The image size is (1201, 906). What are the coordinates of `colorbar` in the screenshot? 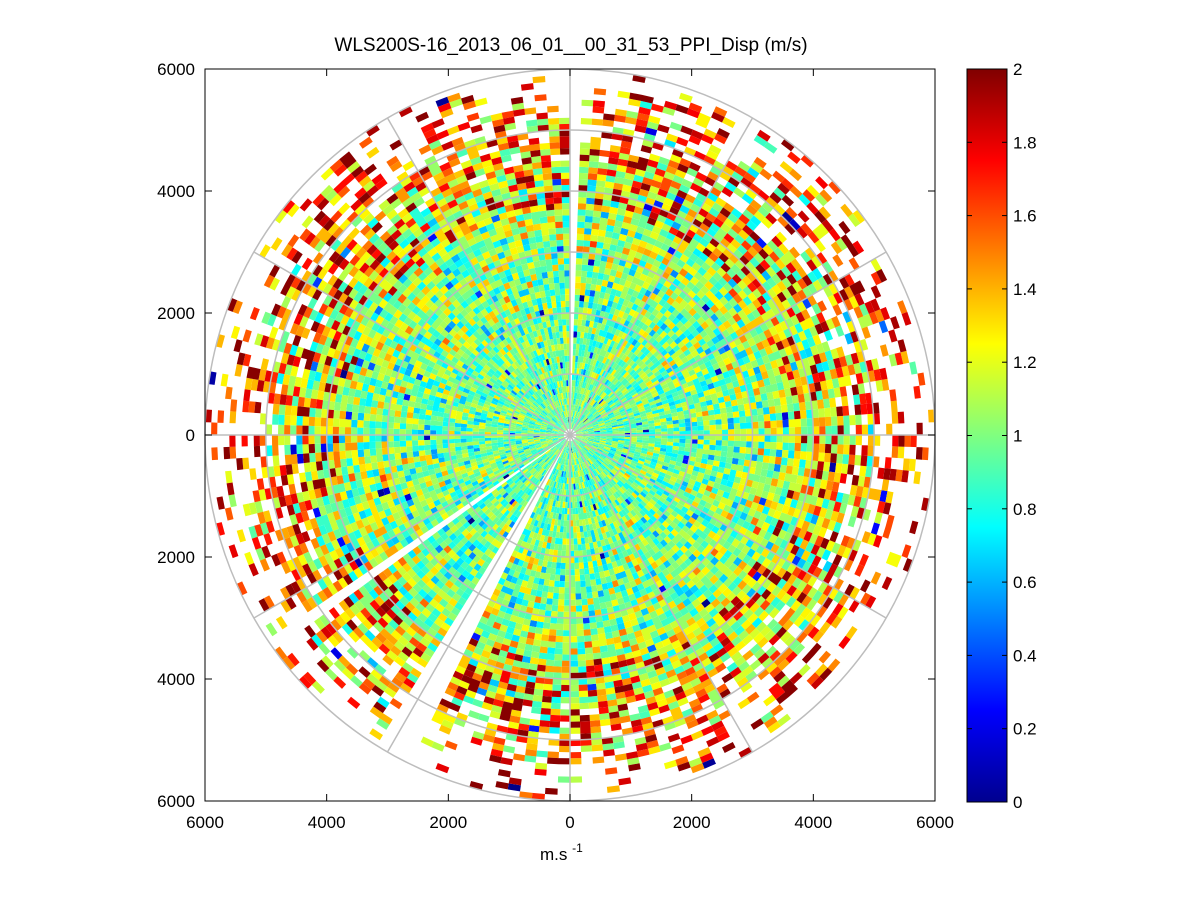 It's located at (987, 435).